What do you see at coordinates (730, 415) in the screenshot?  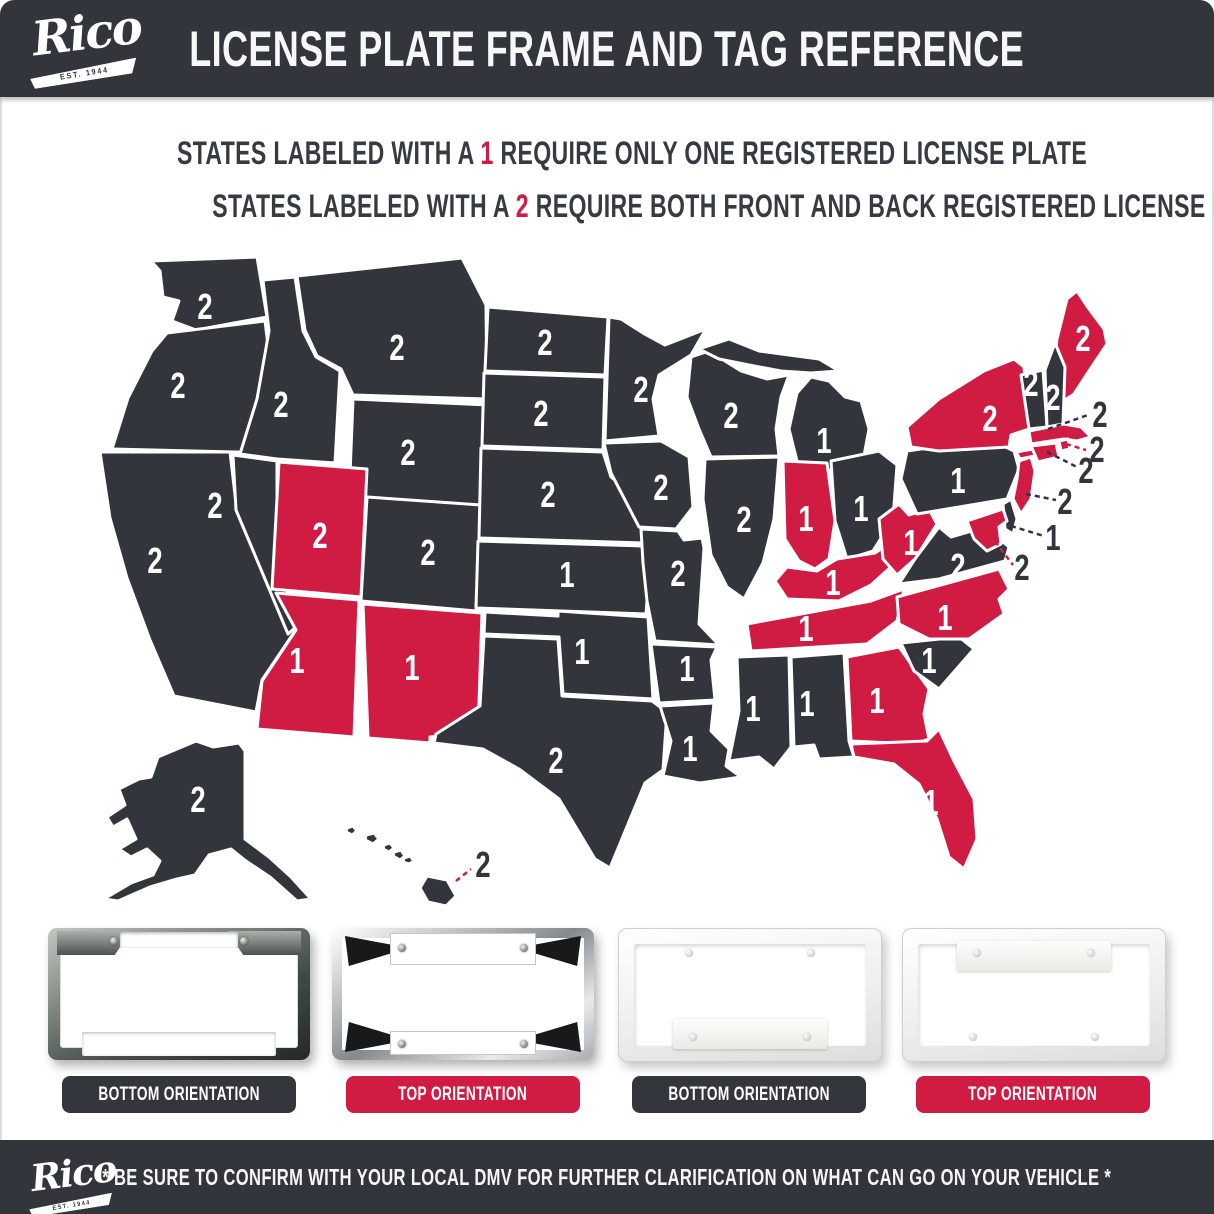 I see `plate-count-wisconsin: 2` at bounding box center [730, 415].